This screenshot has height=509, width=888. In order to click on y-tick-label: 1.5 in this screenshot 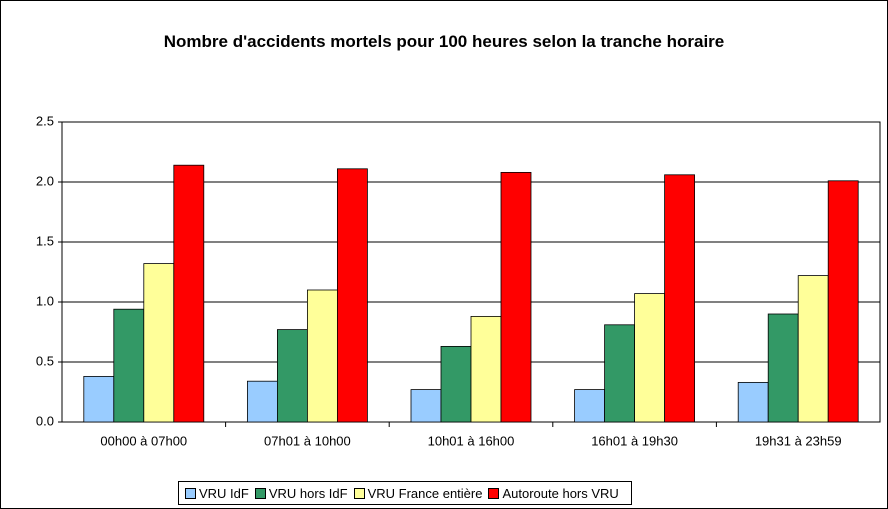, I will do `click(45, 240)`.